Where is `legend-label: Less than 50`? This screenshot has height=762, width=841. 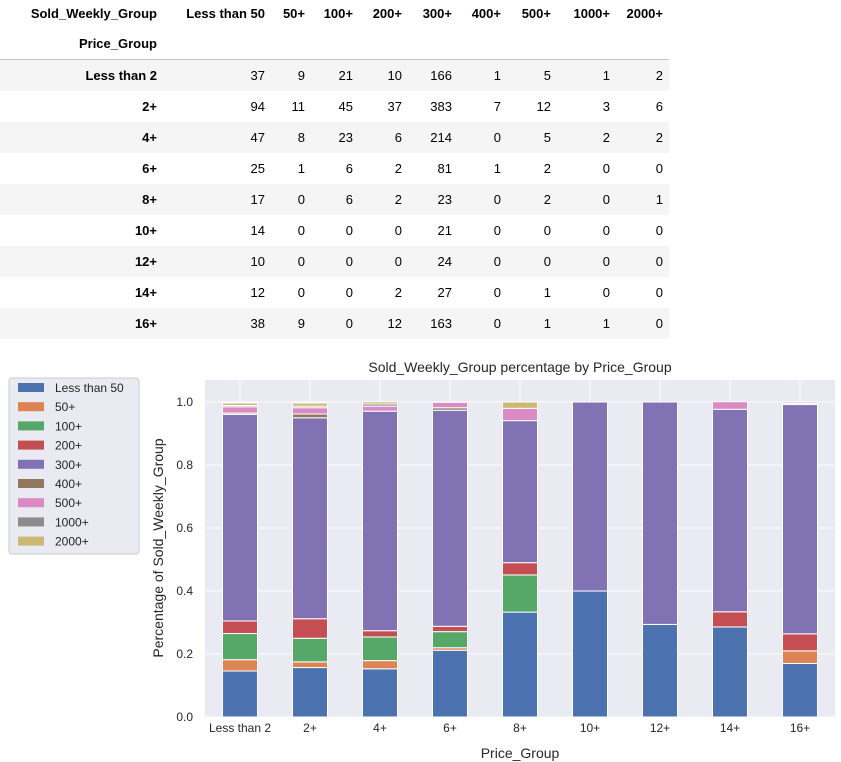 legend-label: Less than 50 is located at coordinates (89, 388).